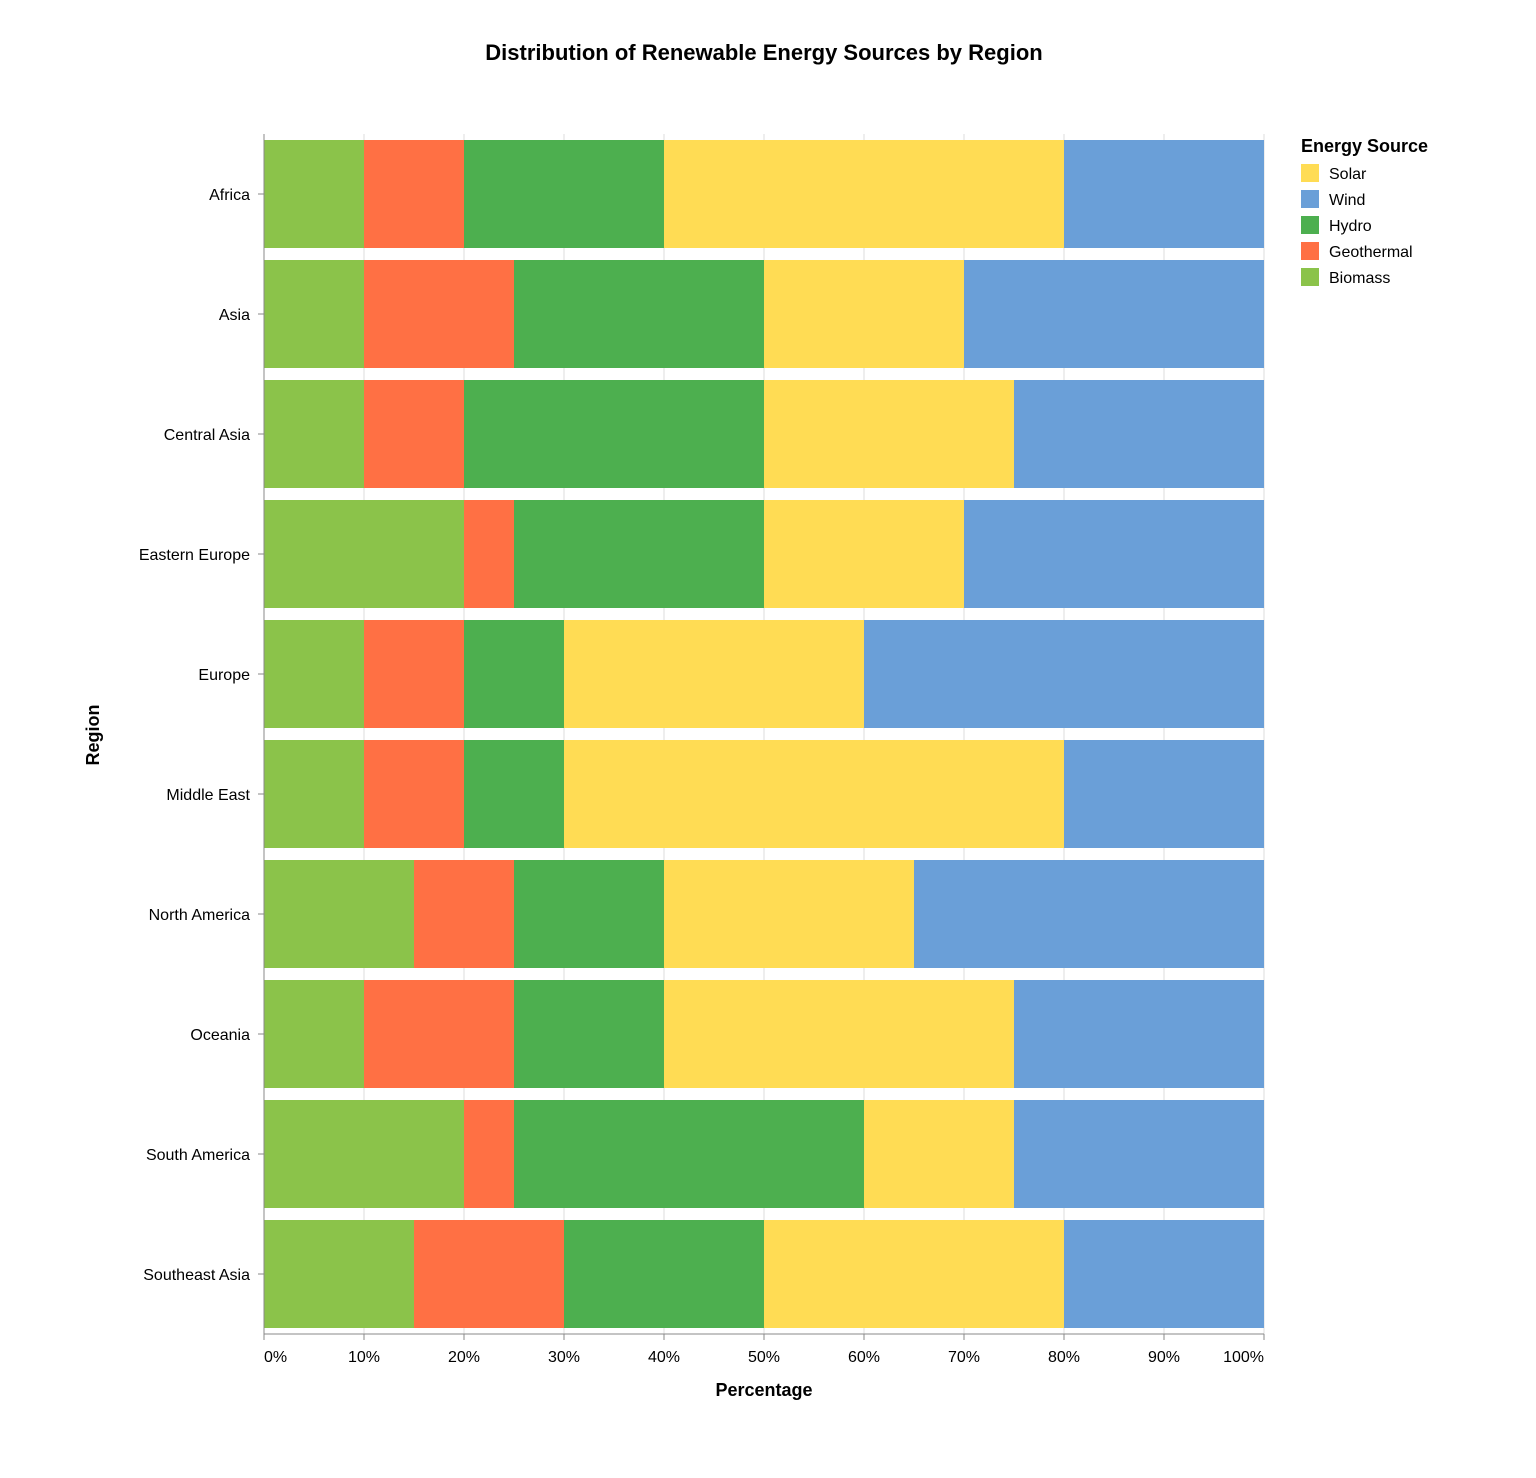  What do you see at coordinates (234, 315) in the screenshot?
I see `y-tick-label: Asia` at bounding box center [234, 315].